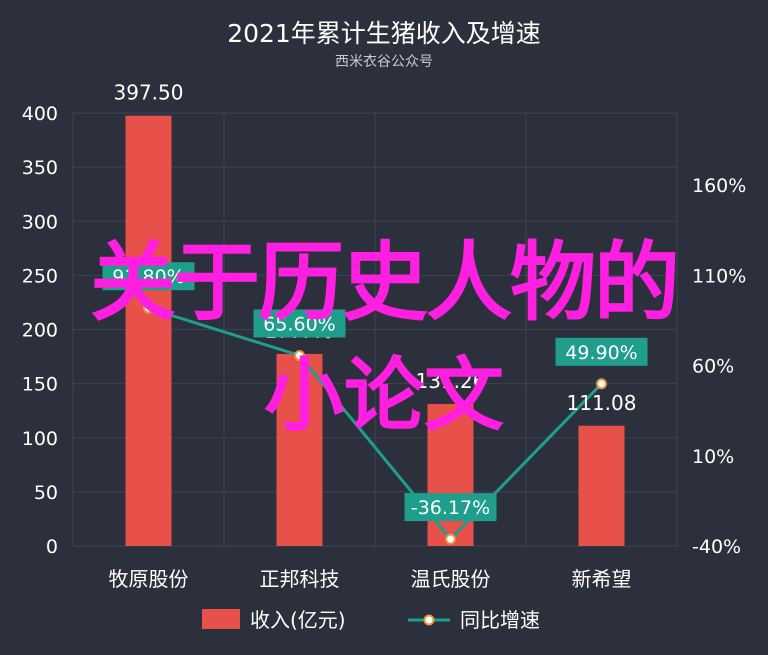 Image resolution: width=768 pixels, height=655 pixels. I want to click on y-left-tick-label: 250, so click(40, 276).